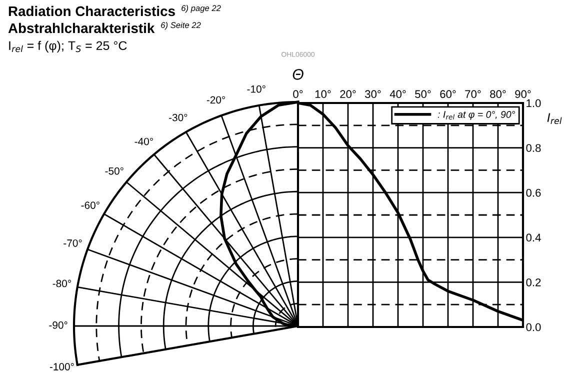 This screenshot has width=568, height=386. What do you see at coordinates (533, 148) in the screenshot?
I see `y-tick-label: 0.8` at bounding box center [533, 148].